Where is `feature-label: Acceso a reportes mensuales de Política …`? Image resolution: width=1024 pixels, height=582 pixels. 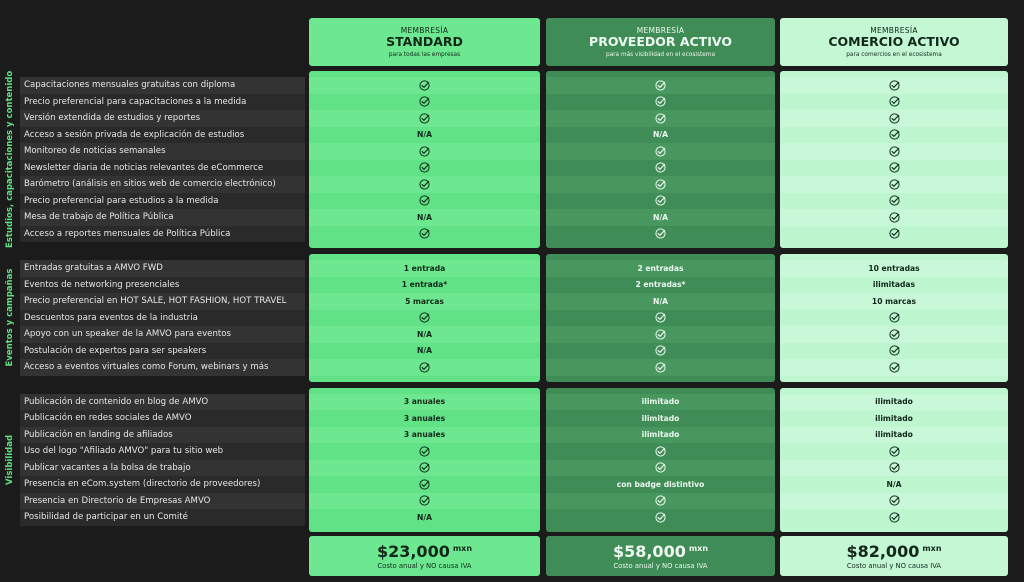
feature-label: Acceso a reportes mensuales de Política … is located at coordinates (162, 233).